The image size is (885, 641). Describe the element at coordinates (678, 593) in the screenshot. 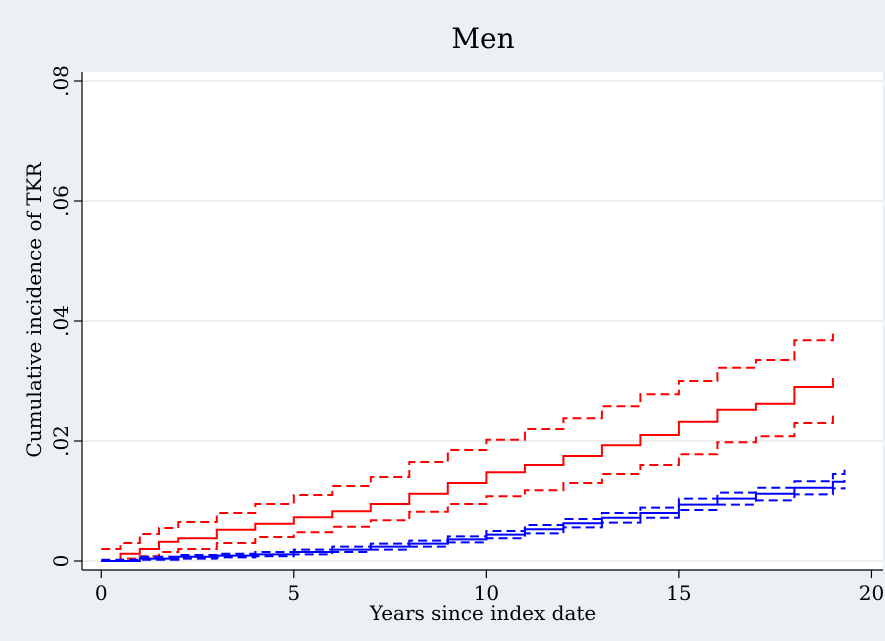

I see `x-tick-label: 15` at that location.